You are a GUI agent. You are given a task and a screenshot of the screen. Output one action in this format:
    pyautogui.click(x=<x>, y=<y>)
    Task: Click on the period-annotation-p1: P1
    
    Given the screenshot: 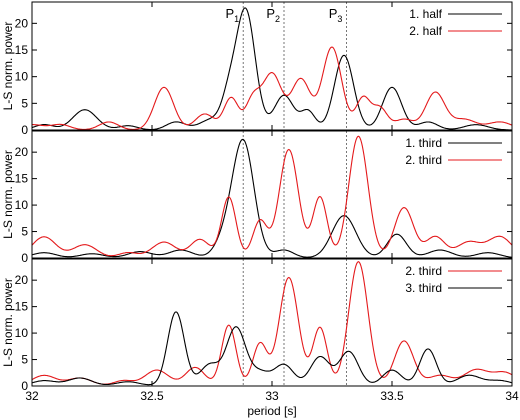 What is the action you would take?
    pyautogui.click(x=233, y=15)
    